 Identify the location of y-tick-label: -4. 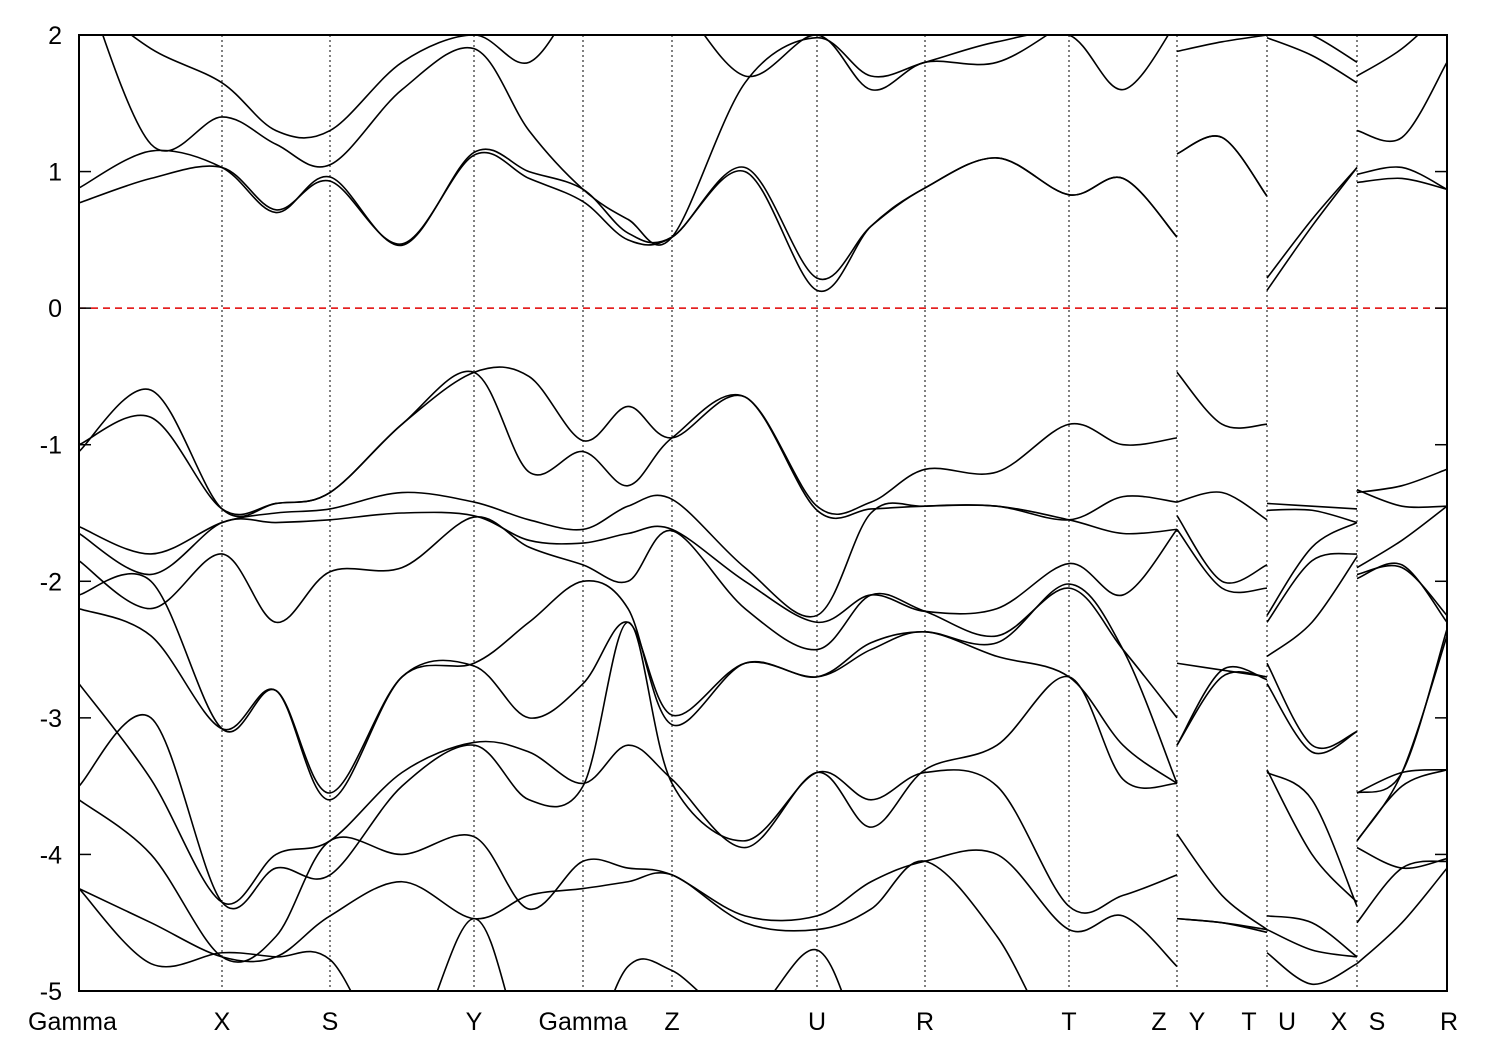
(51, 855).